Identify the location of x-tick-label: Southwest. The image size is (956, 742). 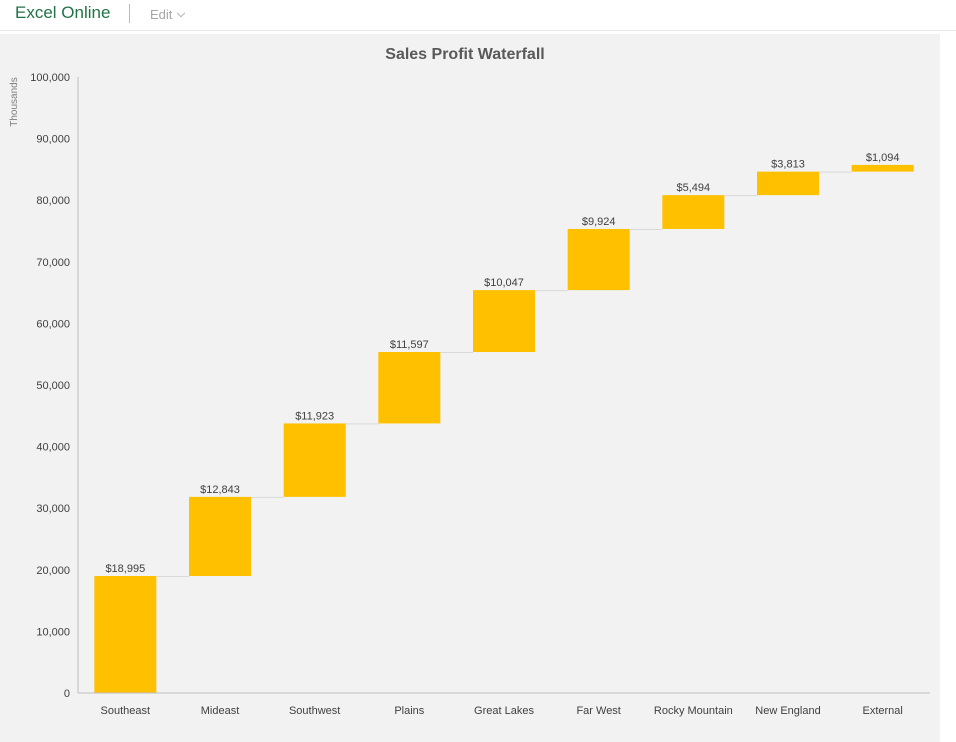
(314, 711).